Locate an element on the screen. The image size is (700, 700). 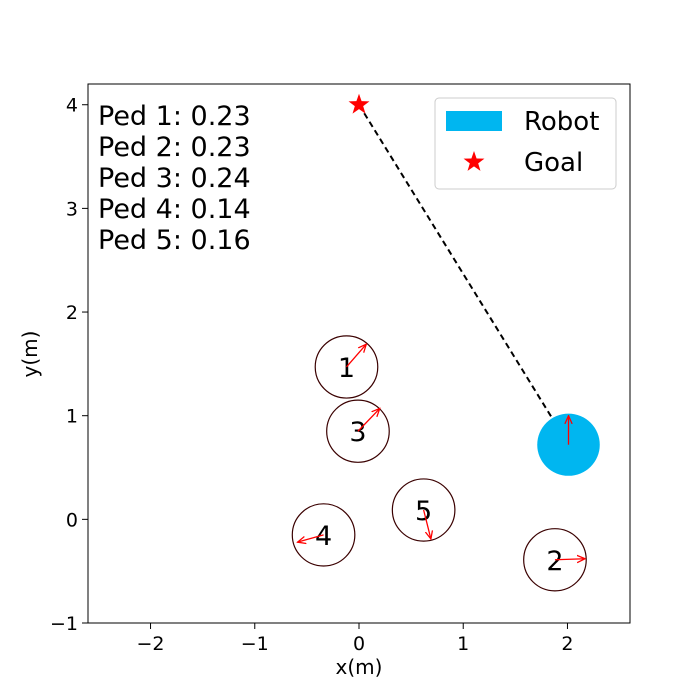
x-tick-label: 2 is located at coordinates (567, 644).